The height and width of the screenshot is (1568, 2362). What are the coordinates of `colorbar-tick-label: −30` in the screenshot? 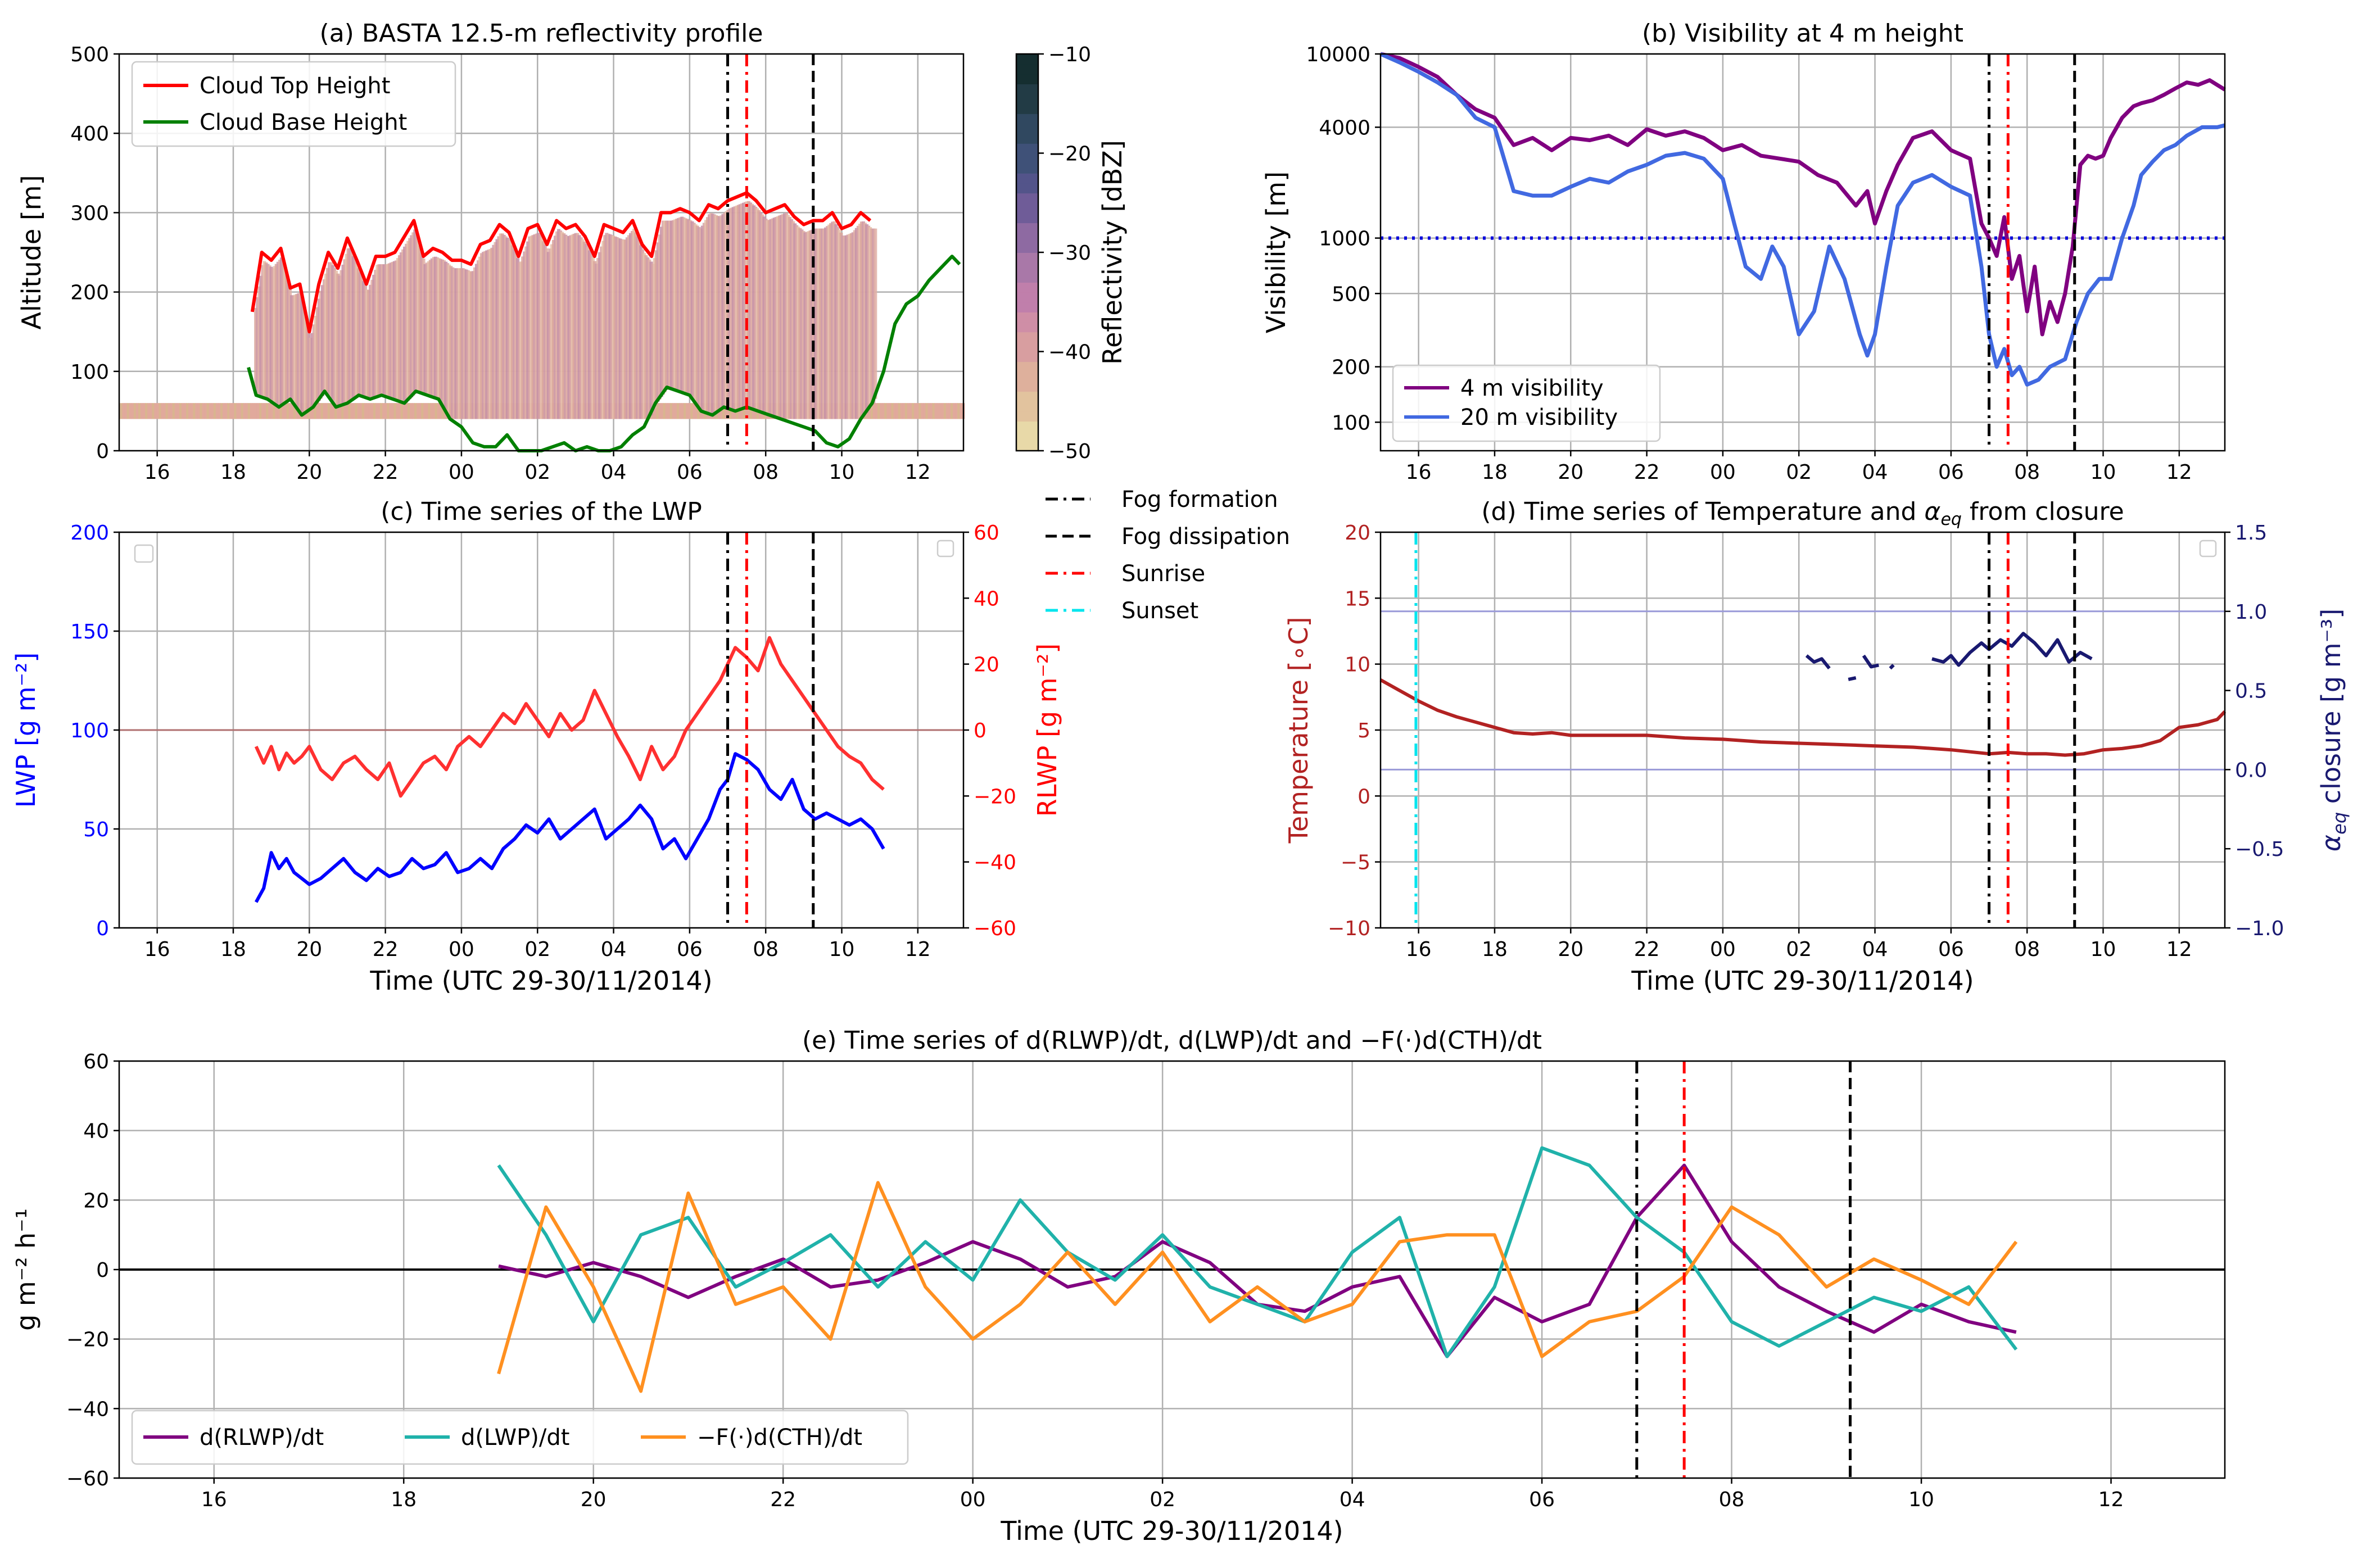 It's located at (1069, 254).